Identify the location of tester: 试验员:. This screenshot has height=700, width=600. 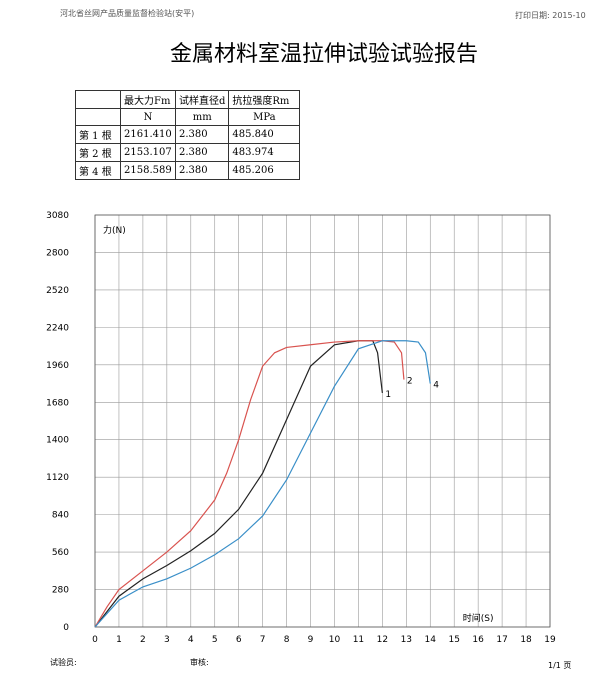
(63, 662).